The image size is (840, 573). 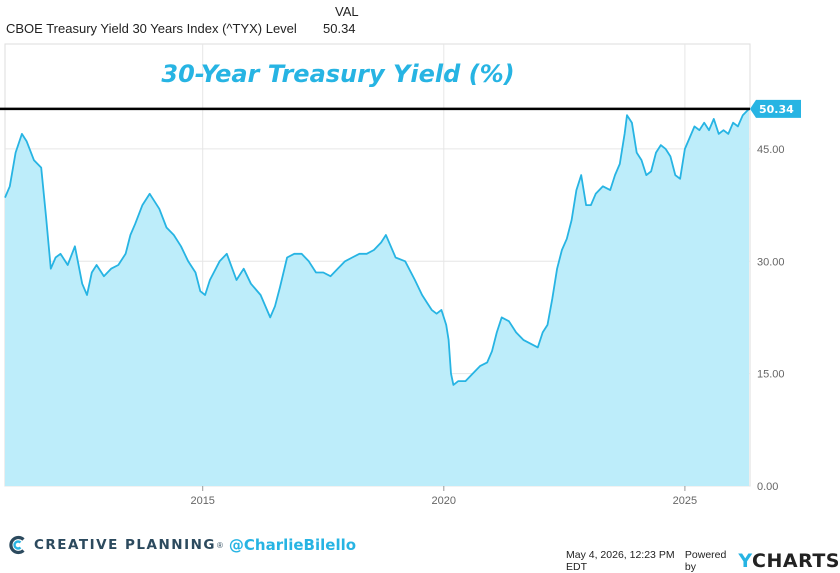 What do you see at coordinates (347, 11) in the screenshot?
I see `legend-column-header: VAL` at bounding box center [347, 11].